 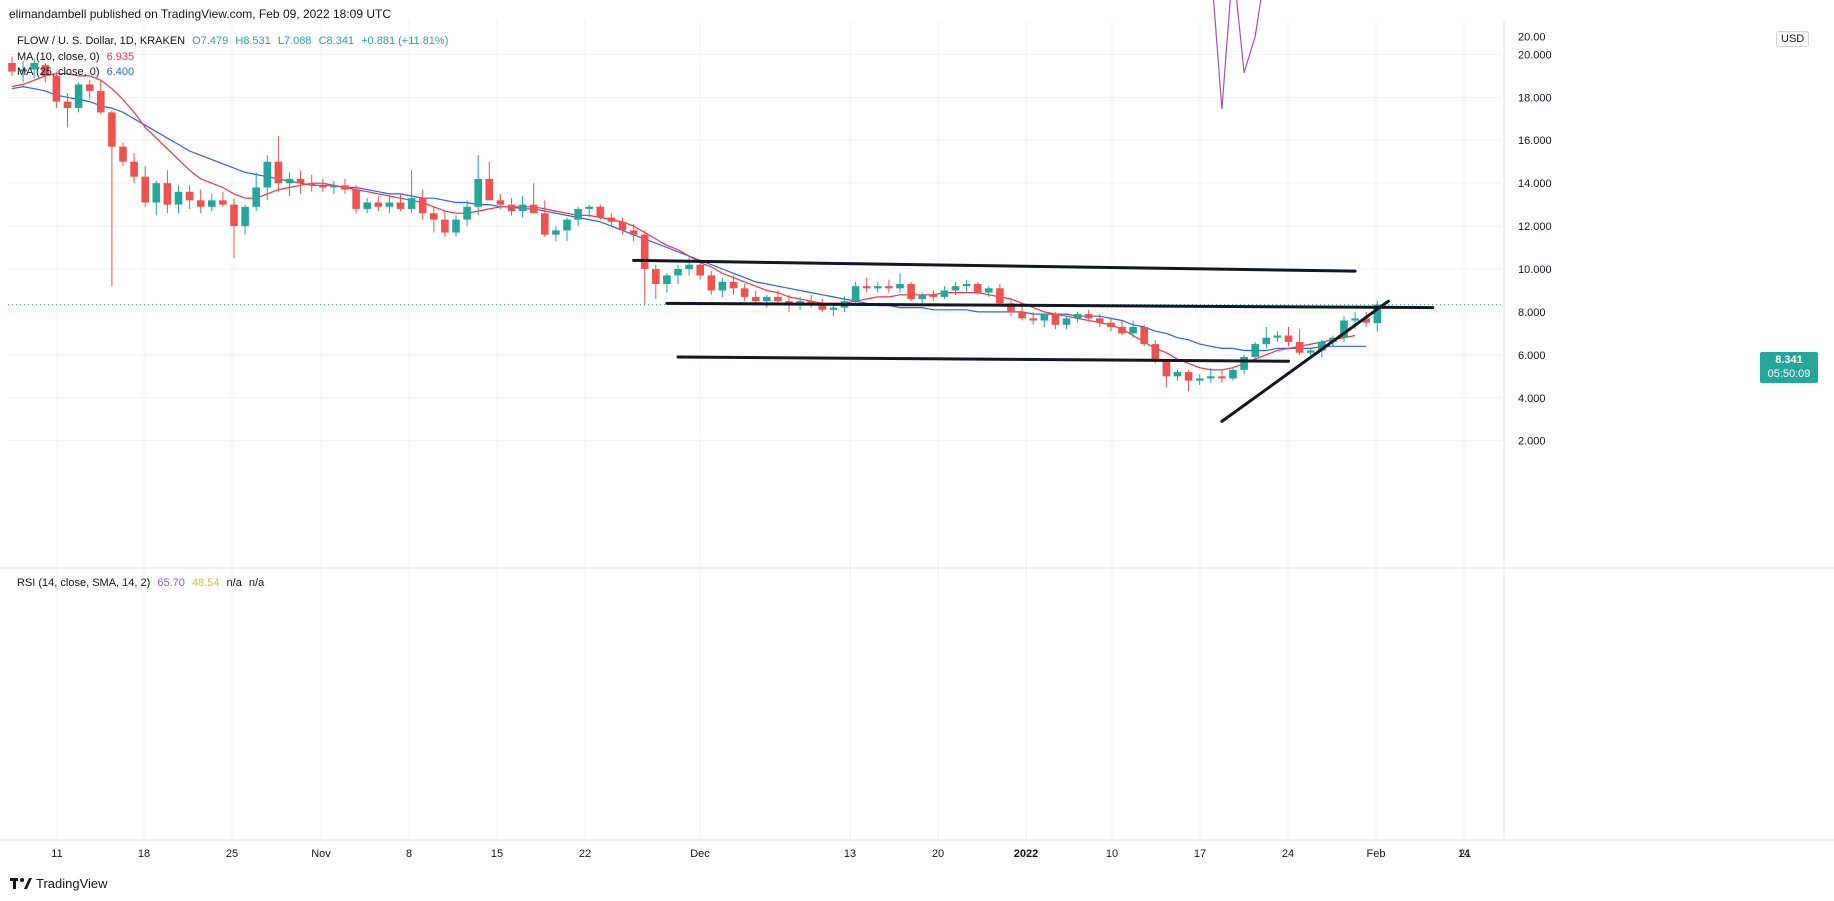 What do you see at coordinates (1535, 227) in the screenshot?
I see `price-tick-label: 12.000` at bounding box center [1535, 227].